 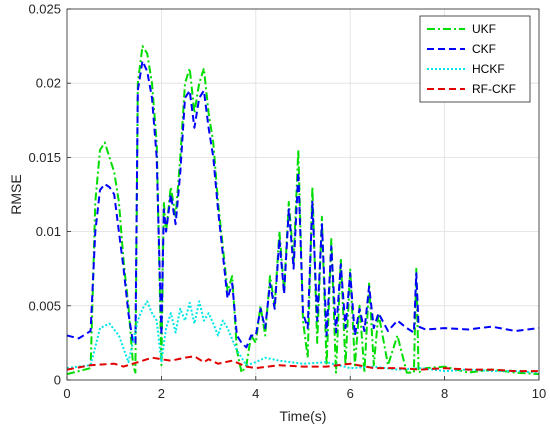 What do you see at coordinates (66, 393) in the screenshot?
I see `x-tick-label: 0` at bounding box center [66, 393].